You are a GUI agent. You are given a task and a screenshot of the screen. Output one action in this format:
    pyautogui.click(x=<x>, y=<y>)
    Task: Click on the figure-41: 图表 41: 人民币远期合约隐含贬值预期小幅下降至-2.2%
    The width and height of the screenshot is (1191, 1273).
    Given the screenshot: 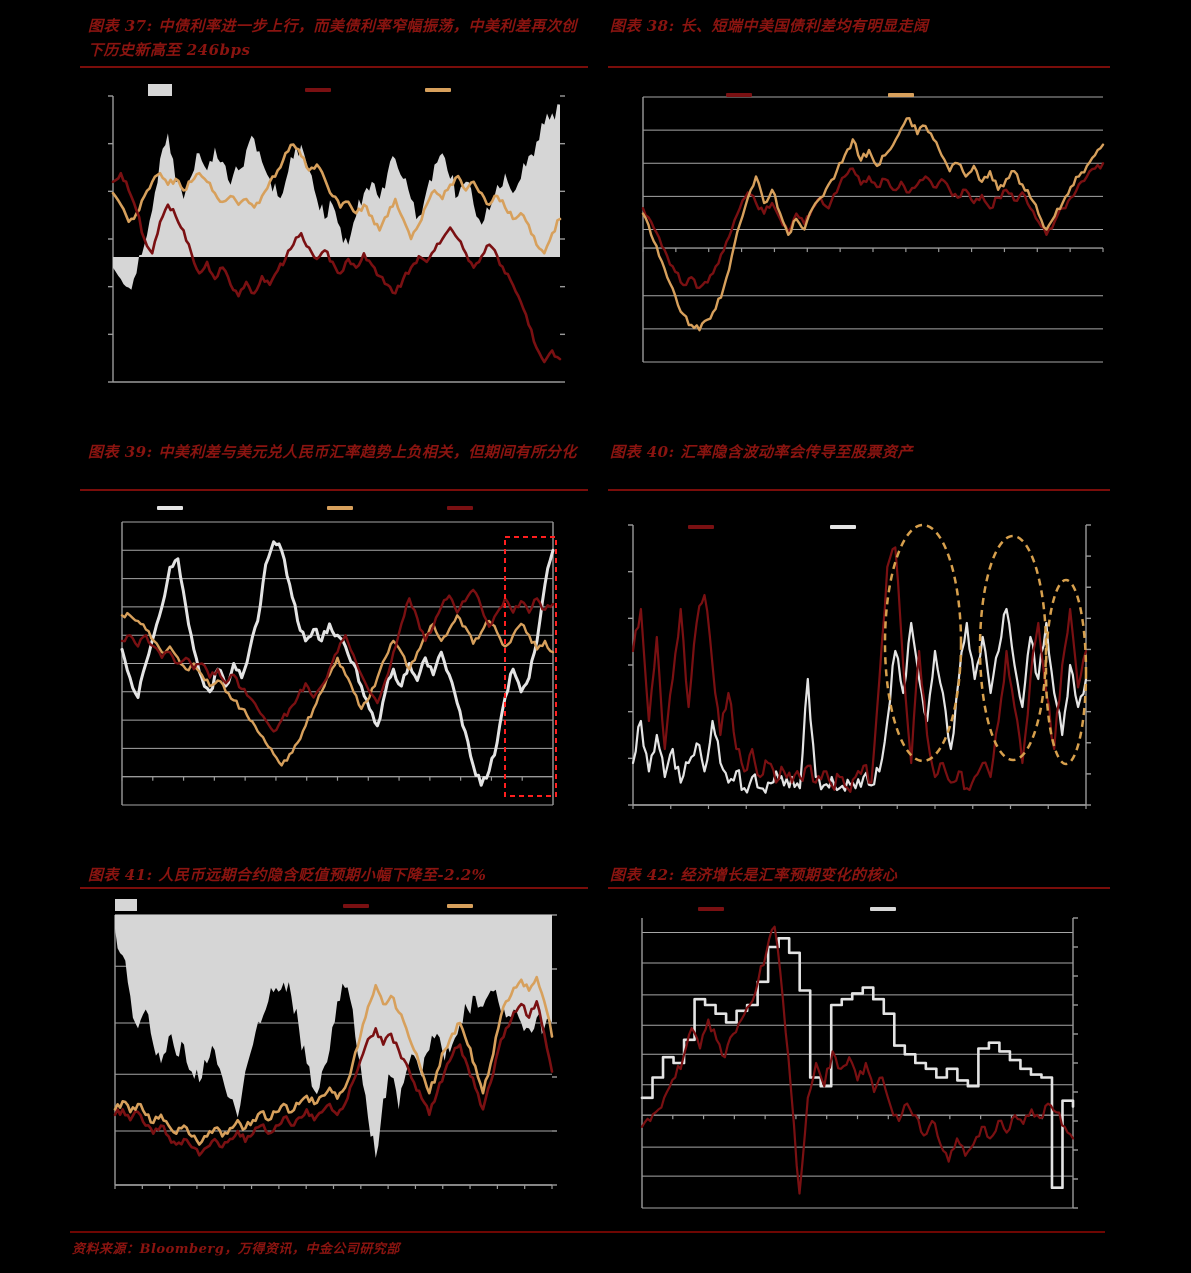 What is the action you would take?
    pyautogui.click(x=336, y=1048)
    